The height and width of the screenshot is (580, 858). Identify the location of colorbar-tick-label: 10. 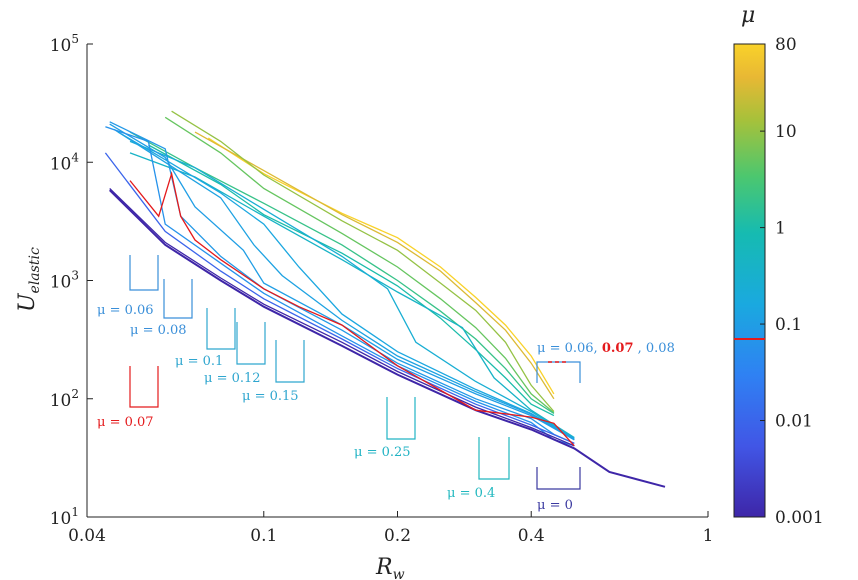
(786, 132).